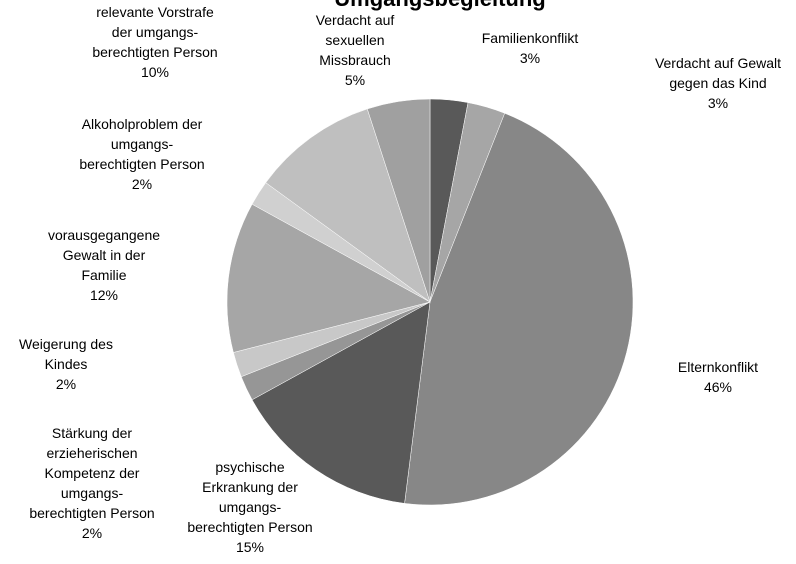  Describe the element at coordinates (66, 354) in the screenshot. I see `slice-label: Weigerung des Kindes` at that location.